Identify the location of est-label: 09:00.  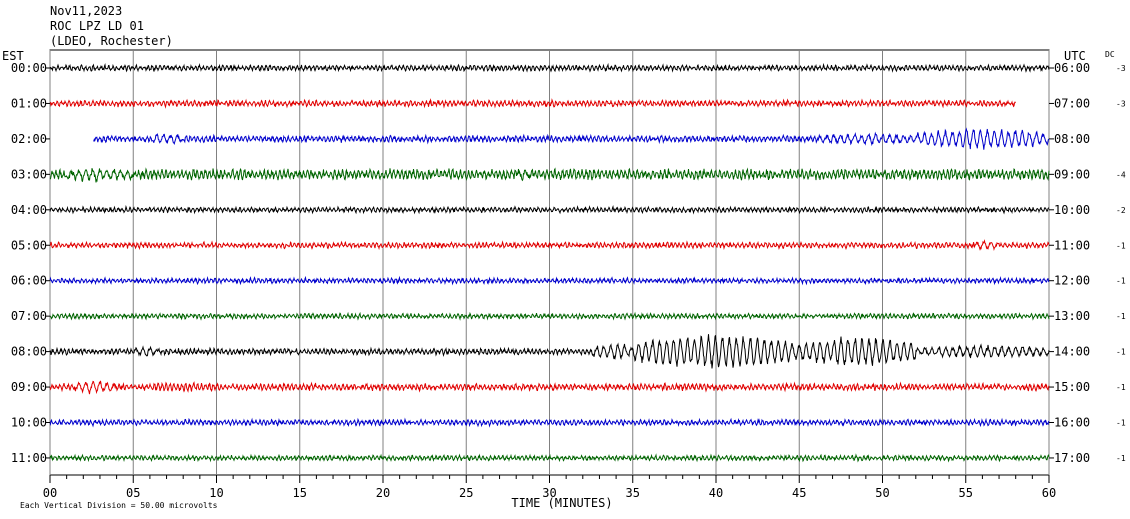
(29, 387).